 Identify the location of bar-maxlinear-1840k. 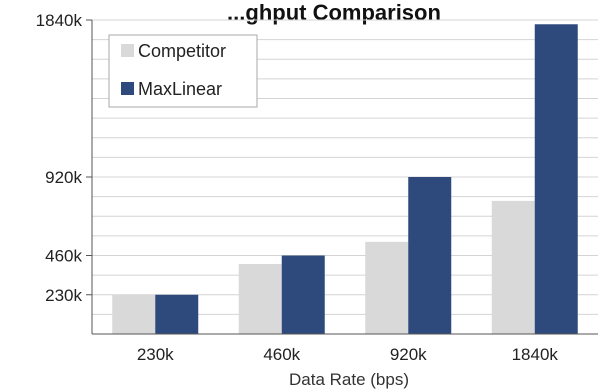
(556, 179).